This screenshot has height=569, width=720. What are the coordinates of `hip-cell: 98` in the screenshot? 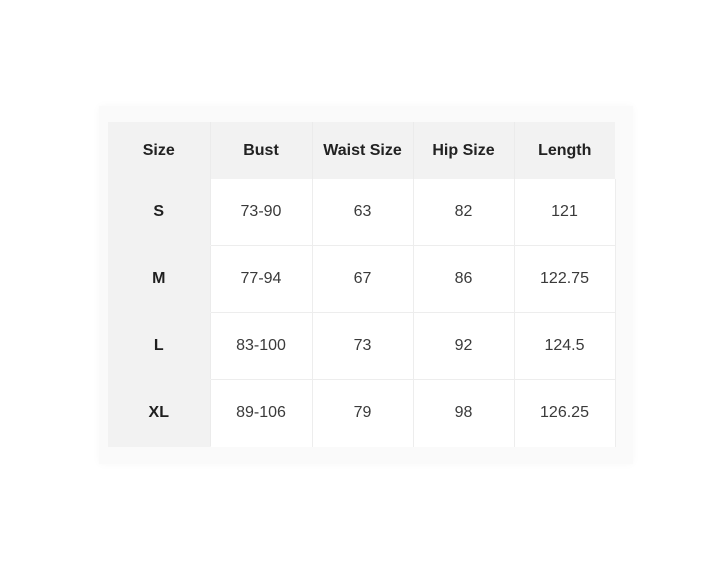 It's located at (464, 413).